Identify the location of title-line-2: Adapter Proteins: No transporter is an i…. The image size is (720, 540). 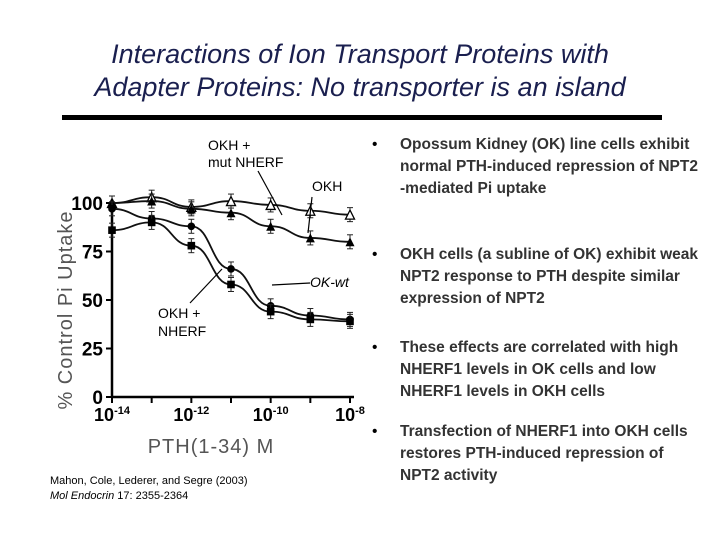
(360, 87).